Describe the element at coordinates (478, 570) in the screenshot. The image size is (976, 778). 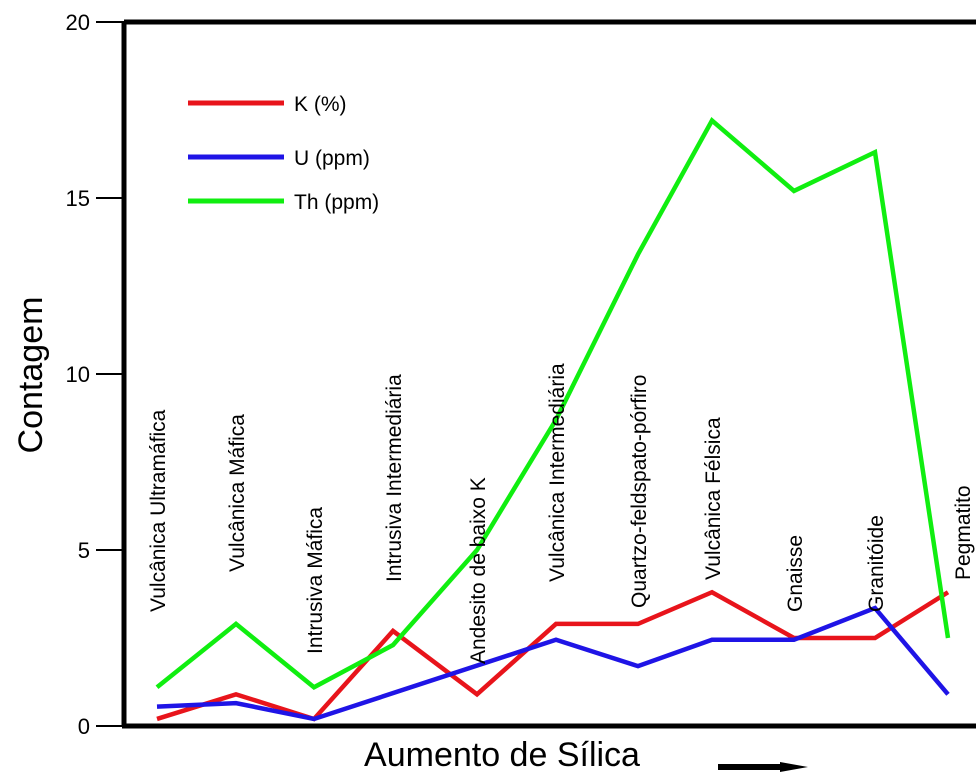
I see `category-label: Andesito de baixo K` at that location.